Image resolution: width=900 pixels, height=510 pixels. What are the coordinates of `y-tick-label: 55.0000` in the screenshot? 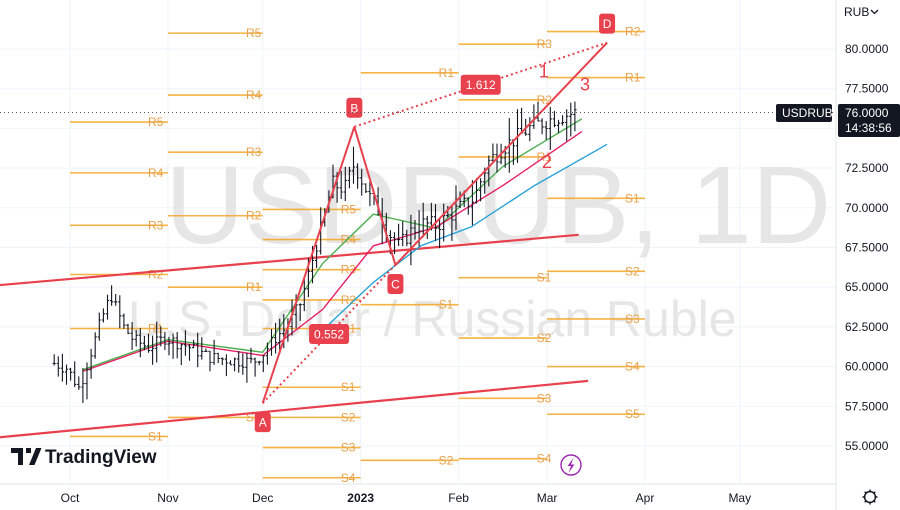 It's located at (867, 446).